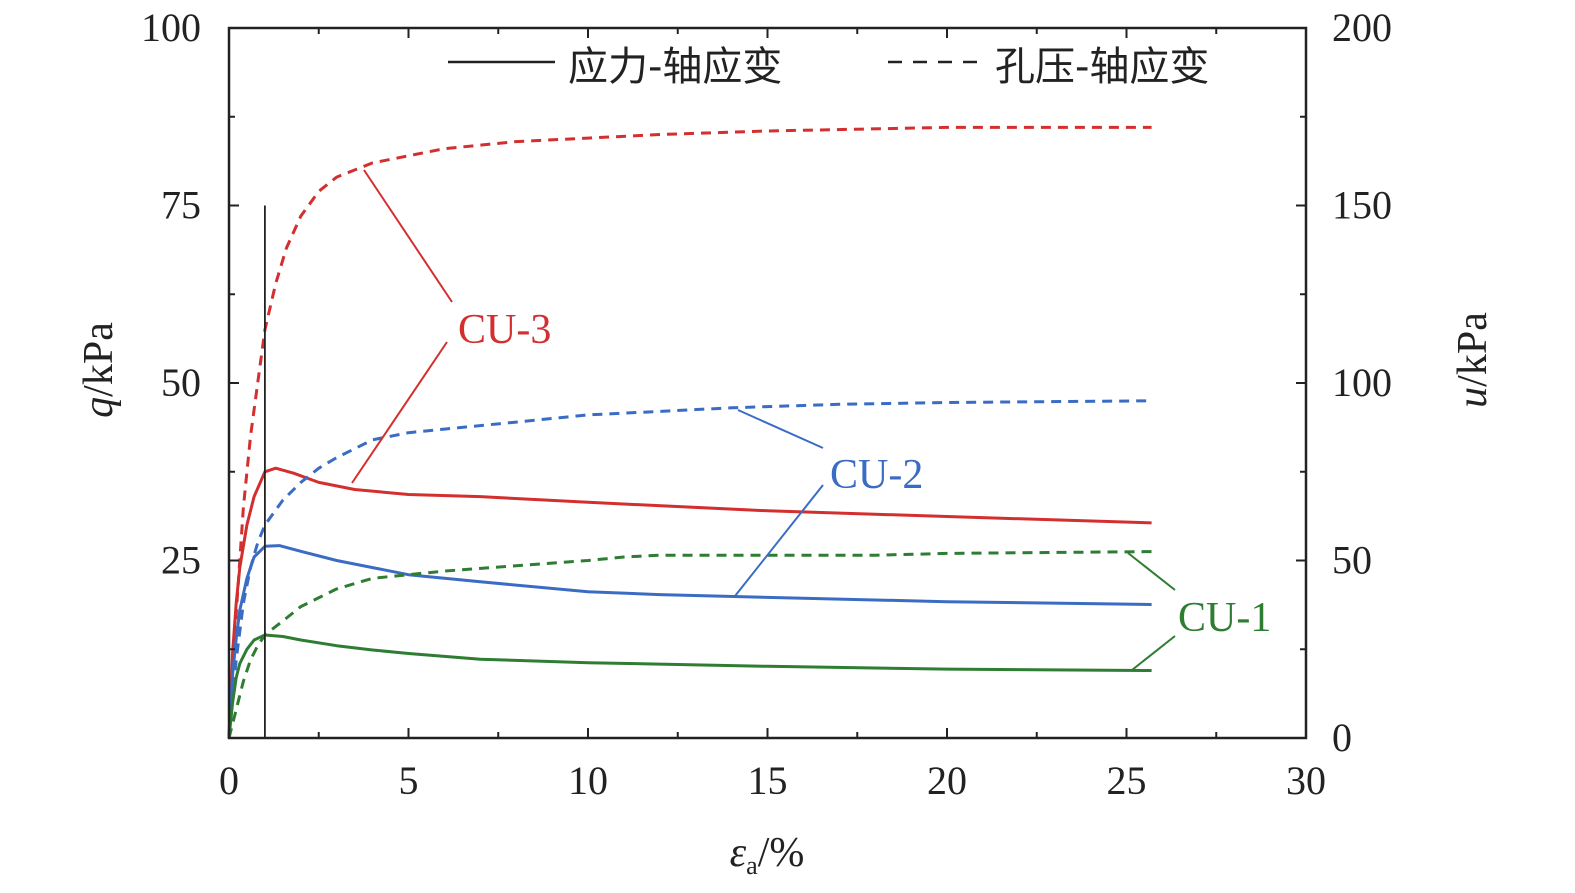 This screenshot has width=1575, height=893. Describe the element at coordinates (876, 475) in the screenshot. I see `cu2-label: CU-2` at that location.